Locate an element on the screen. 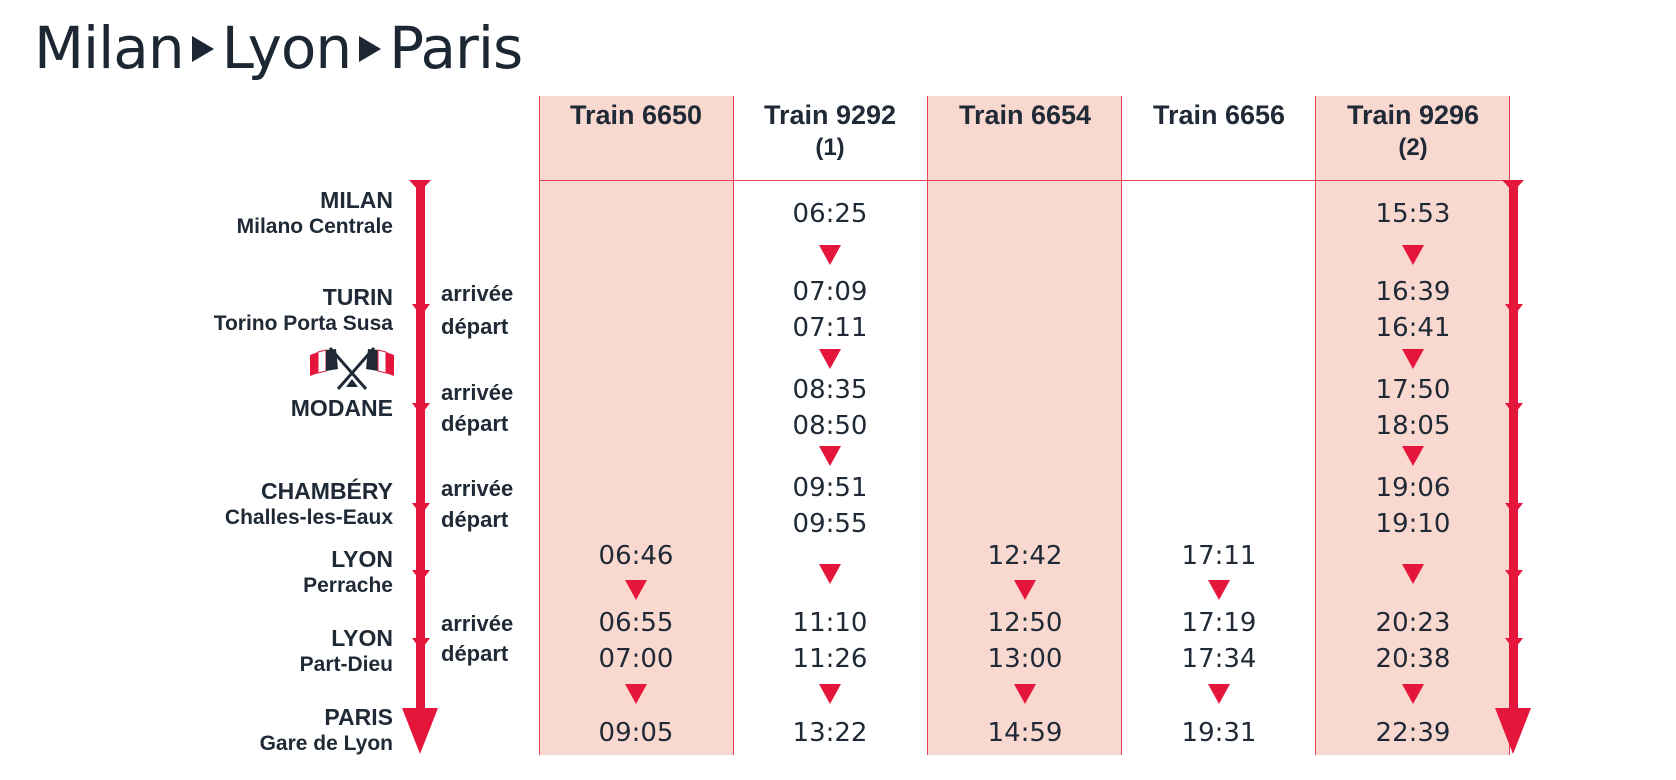 The width and height of the screenshot is (1676, 780). time-cell: 19:31 is located at coordinates (1219, 733).